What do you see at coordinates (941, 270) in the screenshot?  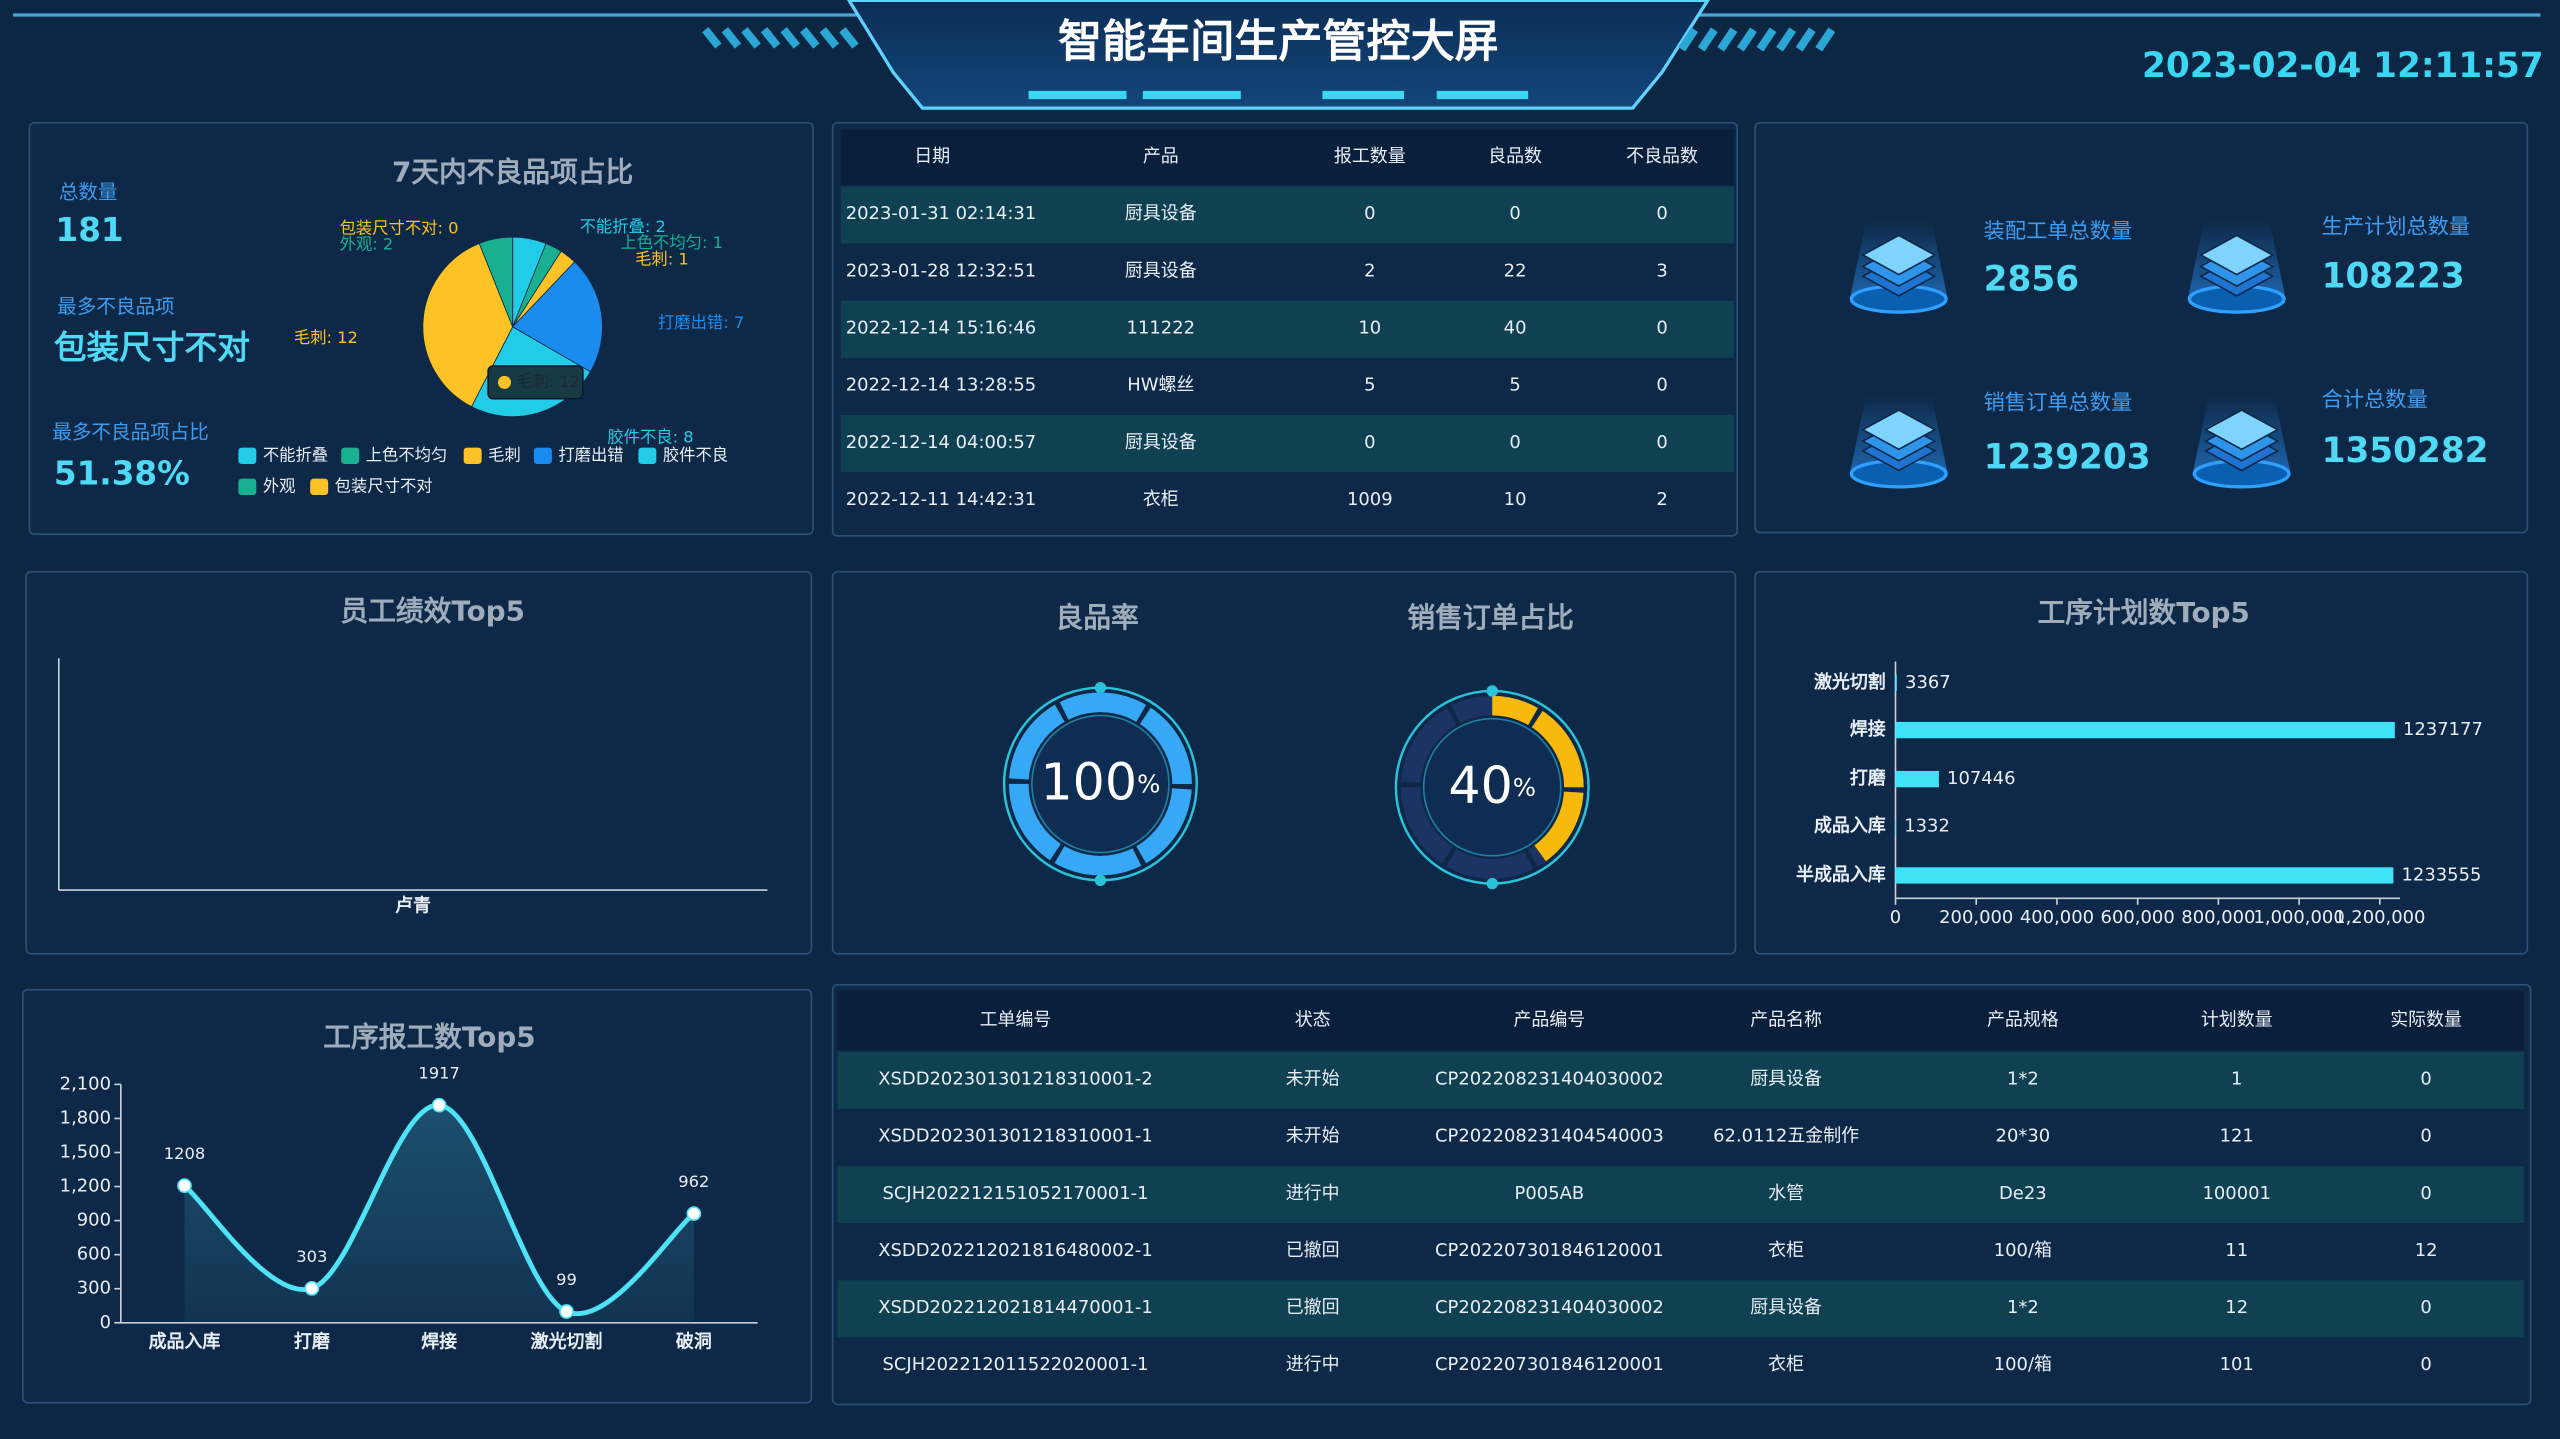 I see `table-cell: 2023-01-28 12:32:51` at bounding box center [941, 270].